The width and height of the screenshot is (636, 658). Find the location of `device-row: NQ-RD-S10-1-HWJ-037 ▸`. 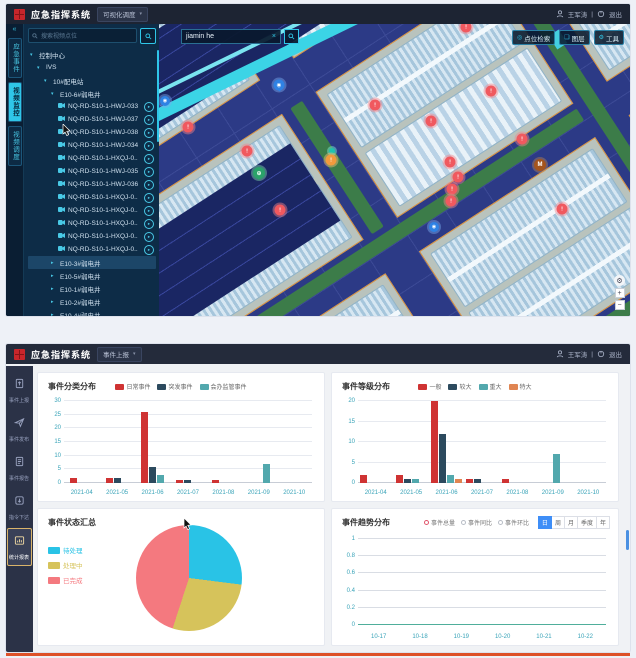

device-row: NQ-RD-S10-1-HWJ-037 ▸ is located at coordinates (92, 119).